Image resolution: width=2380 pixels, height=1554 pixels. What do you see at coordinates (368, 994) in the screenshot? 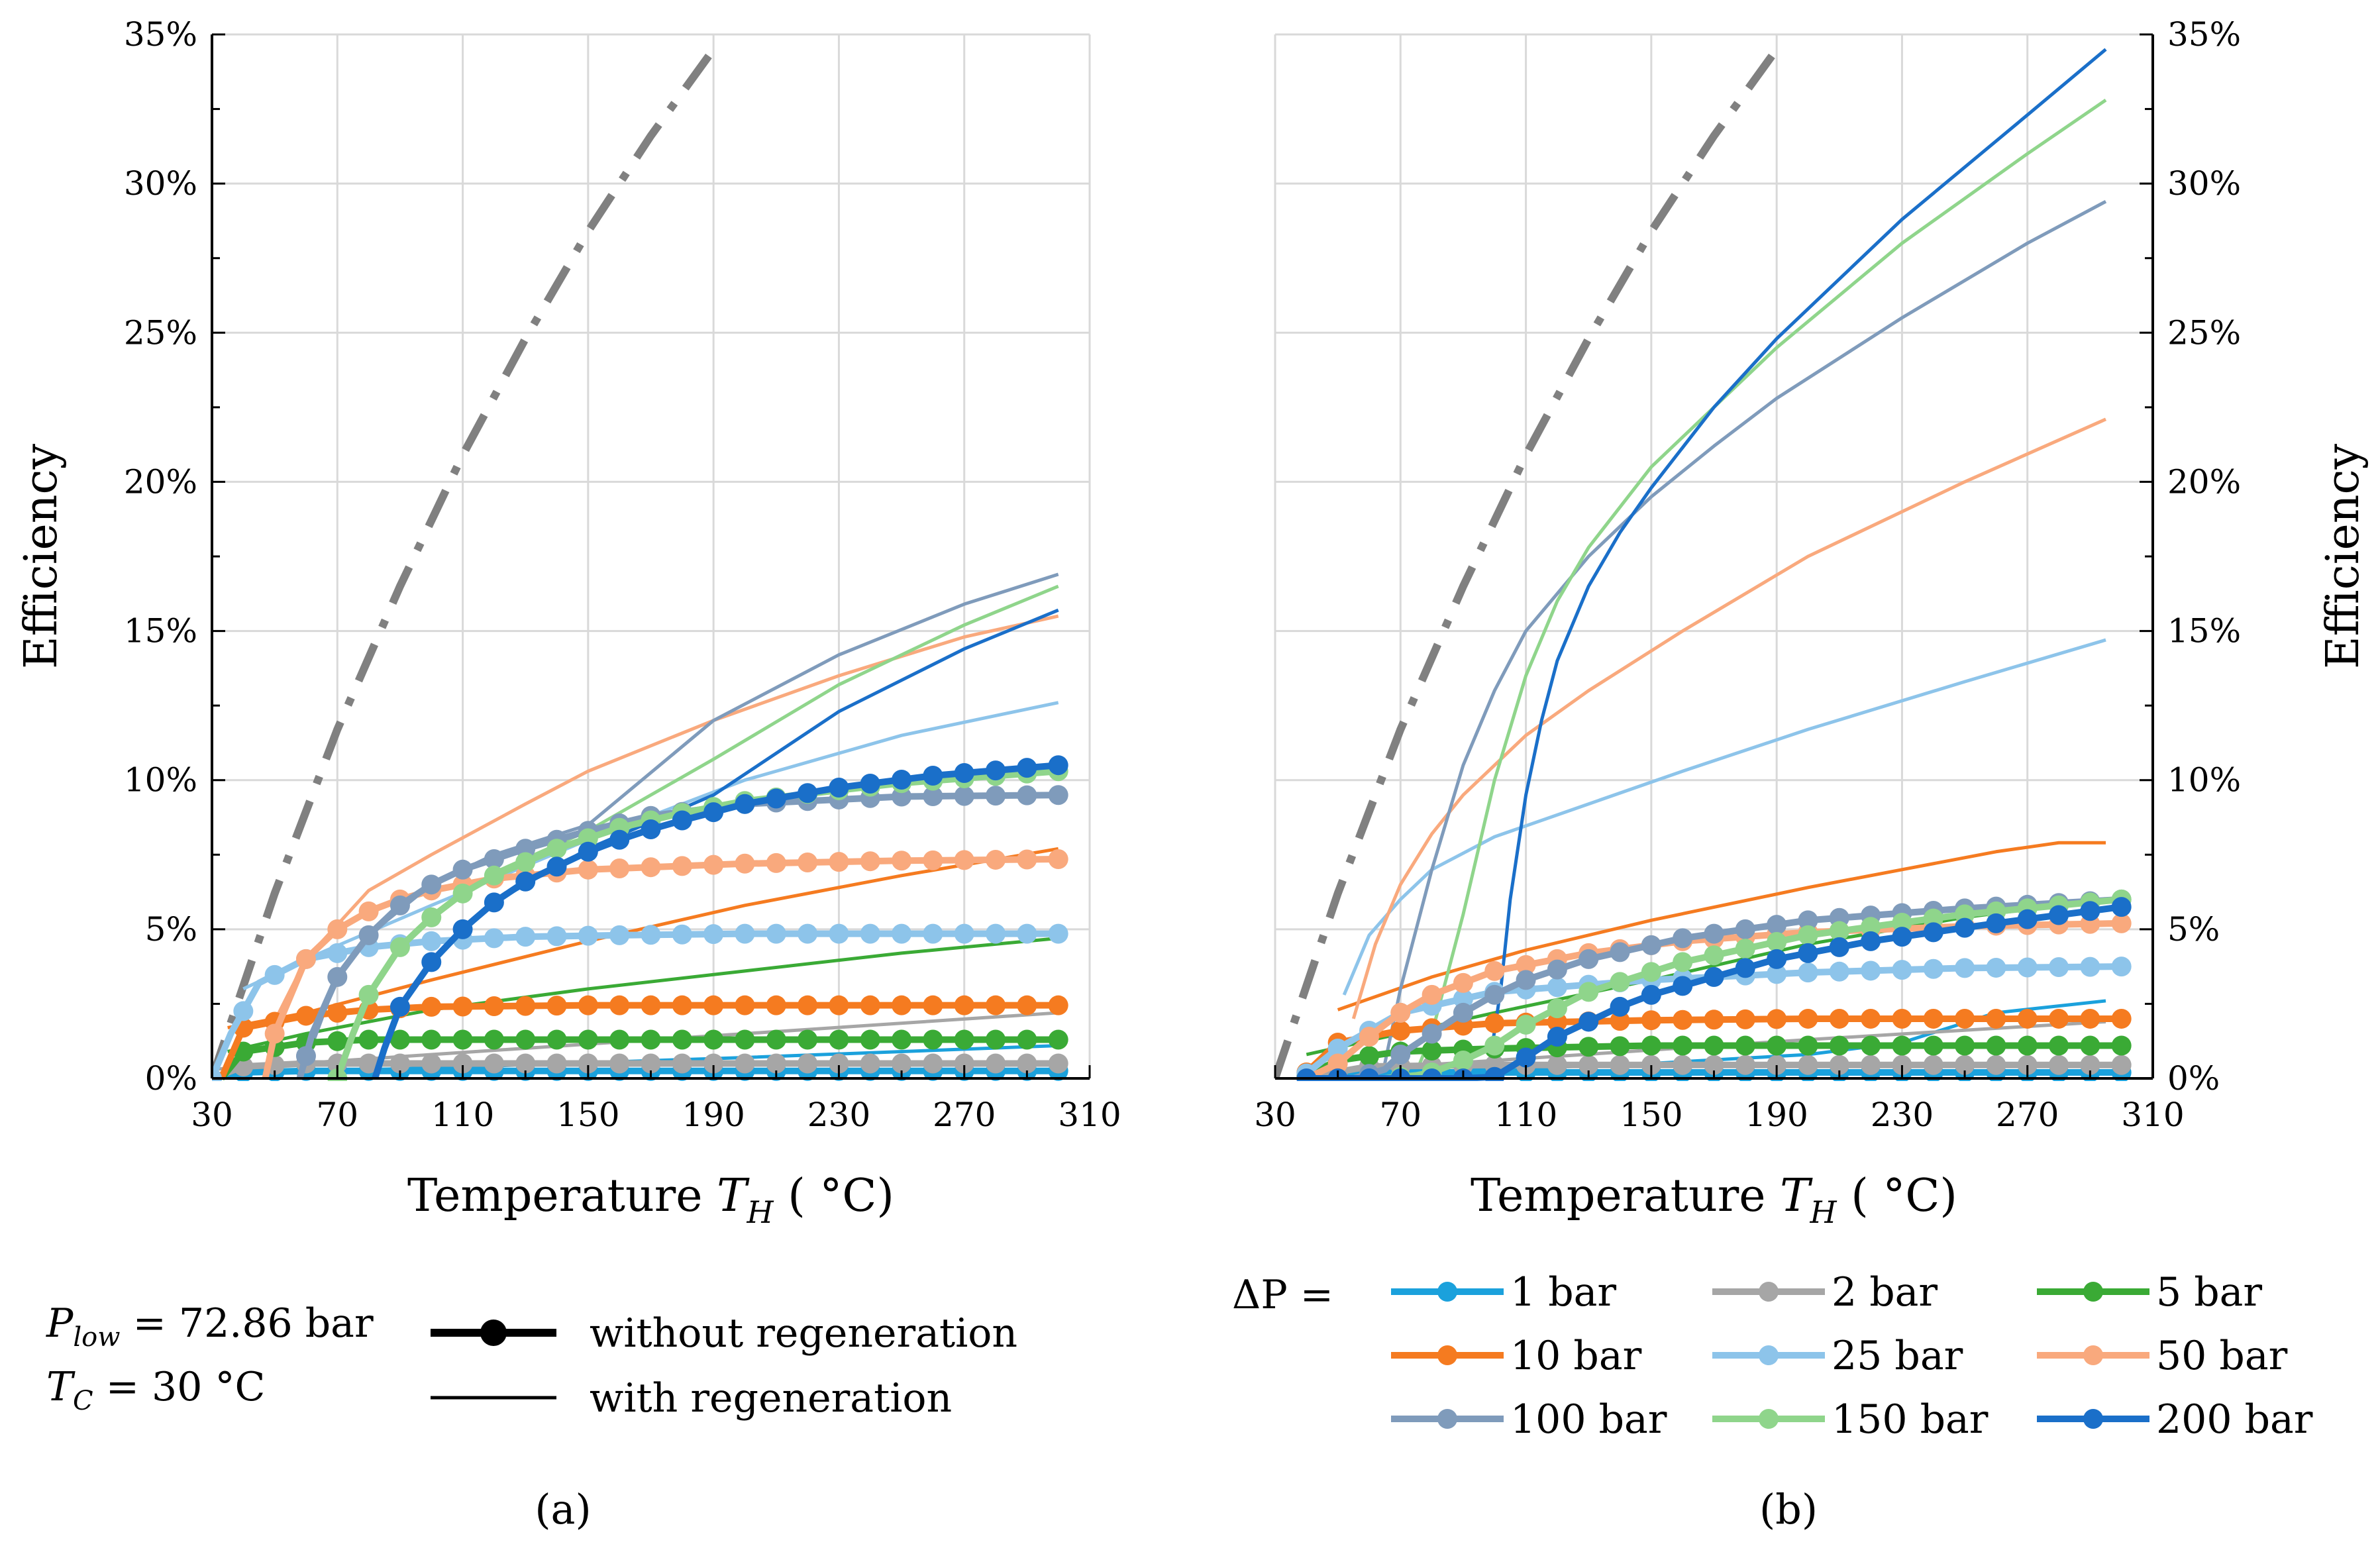
I see `panel-a-marker-150-bar` at bounding box center [368, 994].